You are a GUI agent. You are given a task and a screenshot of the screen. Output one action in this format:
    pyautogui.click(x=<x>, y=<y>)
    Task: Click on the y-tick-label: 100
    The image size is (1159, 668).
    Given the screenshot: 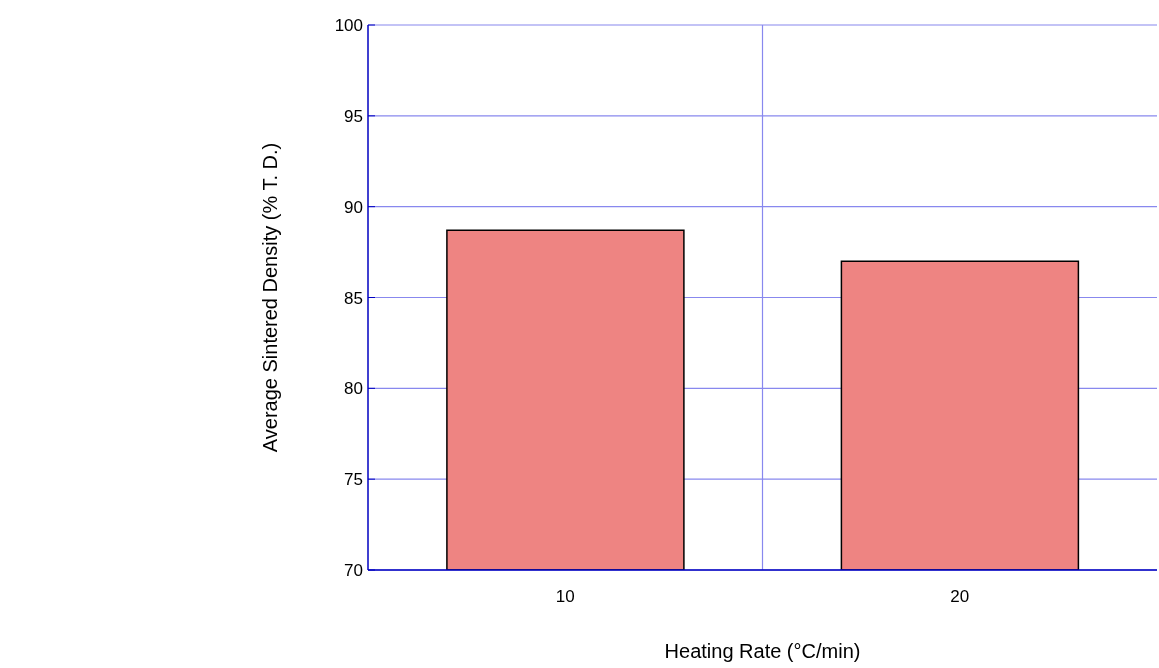 What is the action you would take?
    pyautogui.click(x=348, y=26)
    